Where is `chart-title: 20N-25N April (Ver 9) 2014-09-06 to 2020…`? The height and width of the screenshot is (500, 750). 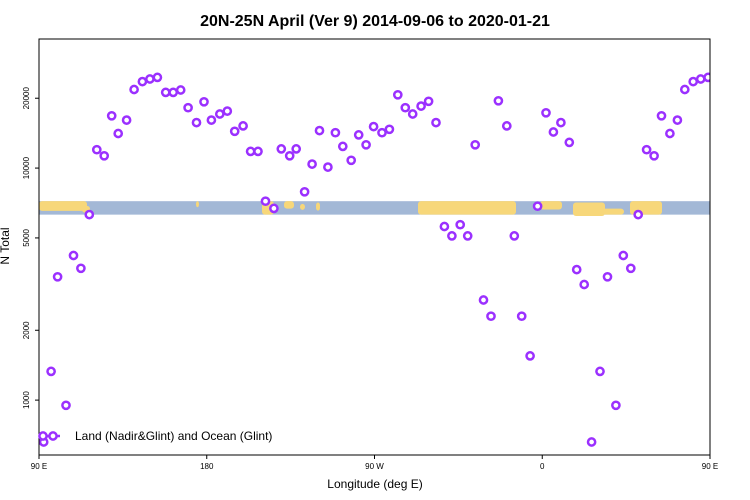
chart-title: 20N-25N April (Ver 9) 2014-09-06 to 2020… is located at coordinates (375, 21).